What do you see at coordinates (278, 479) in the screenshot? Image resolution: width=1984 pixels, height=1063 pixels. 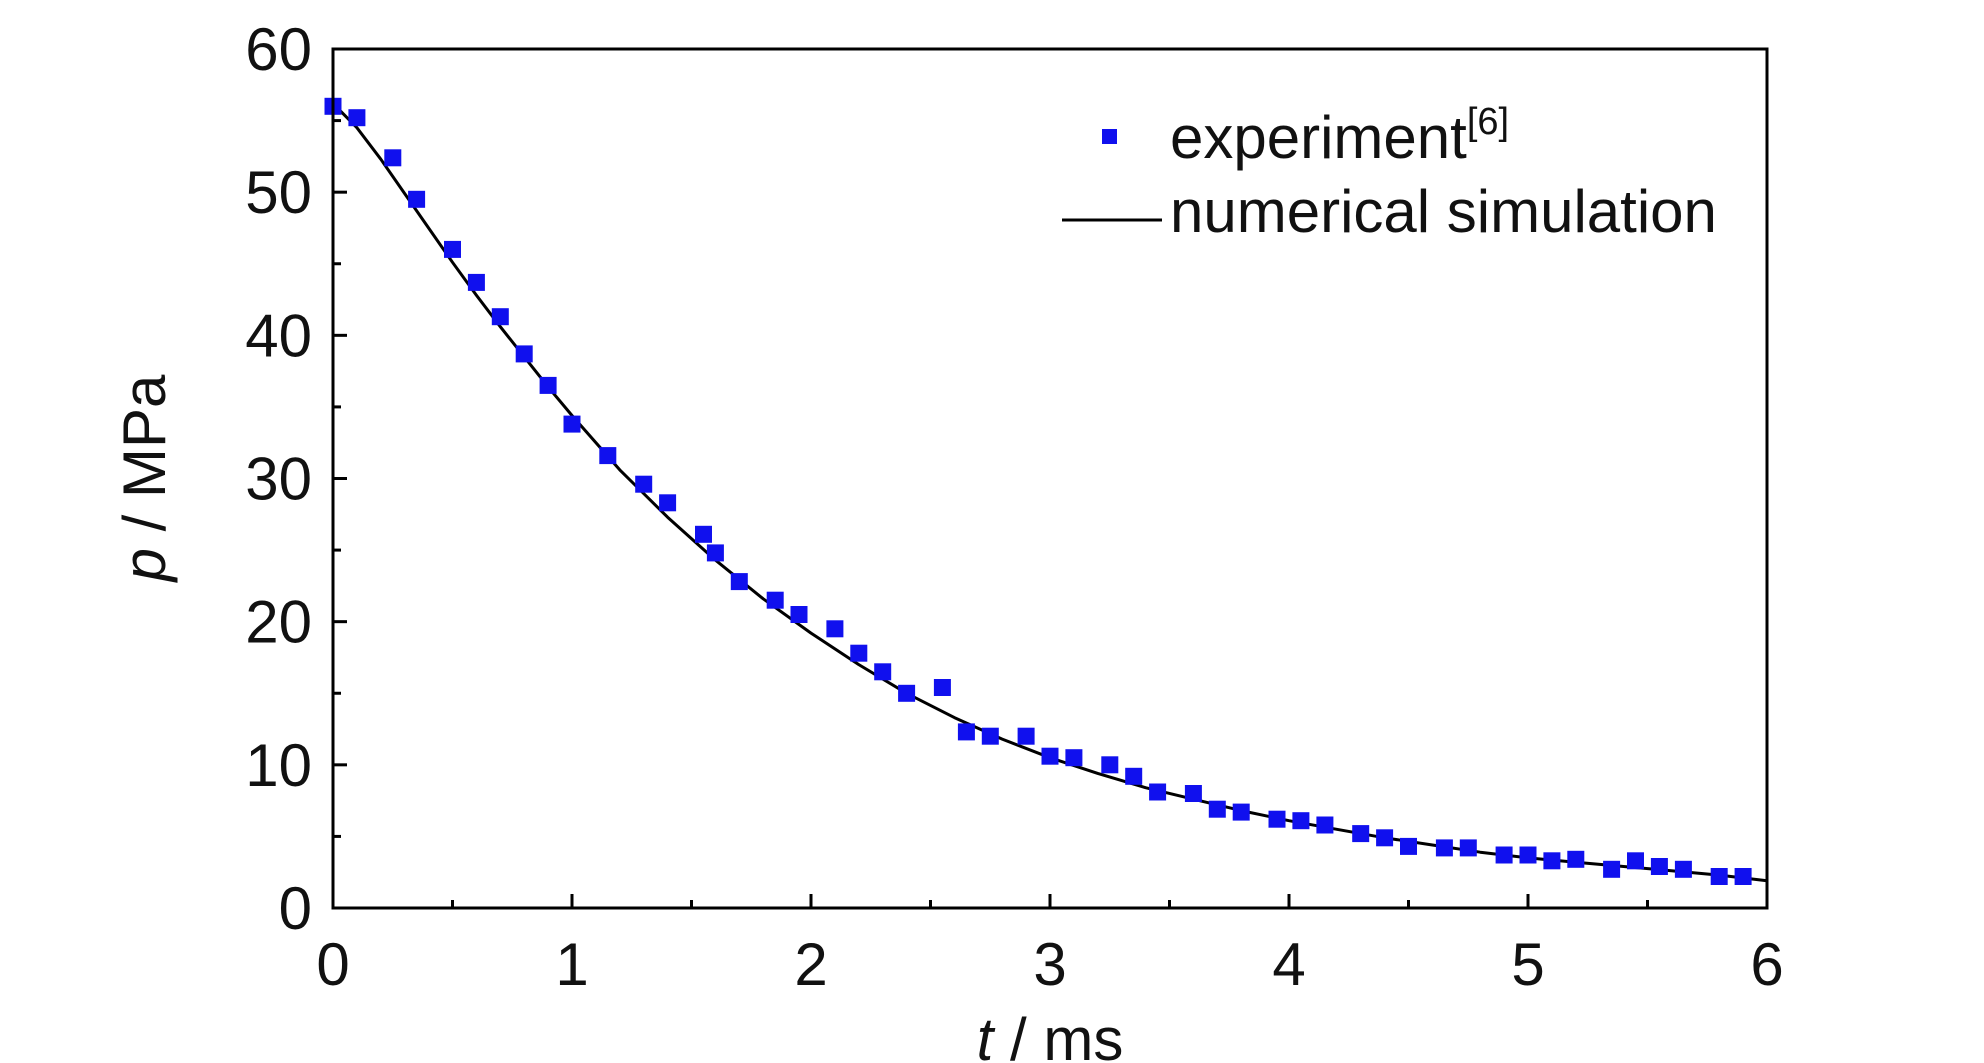 I see `y-tick-label: 30` at bounding box center [278, 479].